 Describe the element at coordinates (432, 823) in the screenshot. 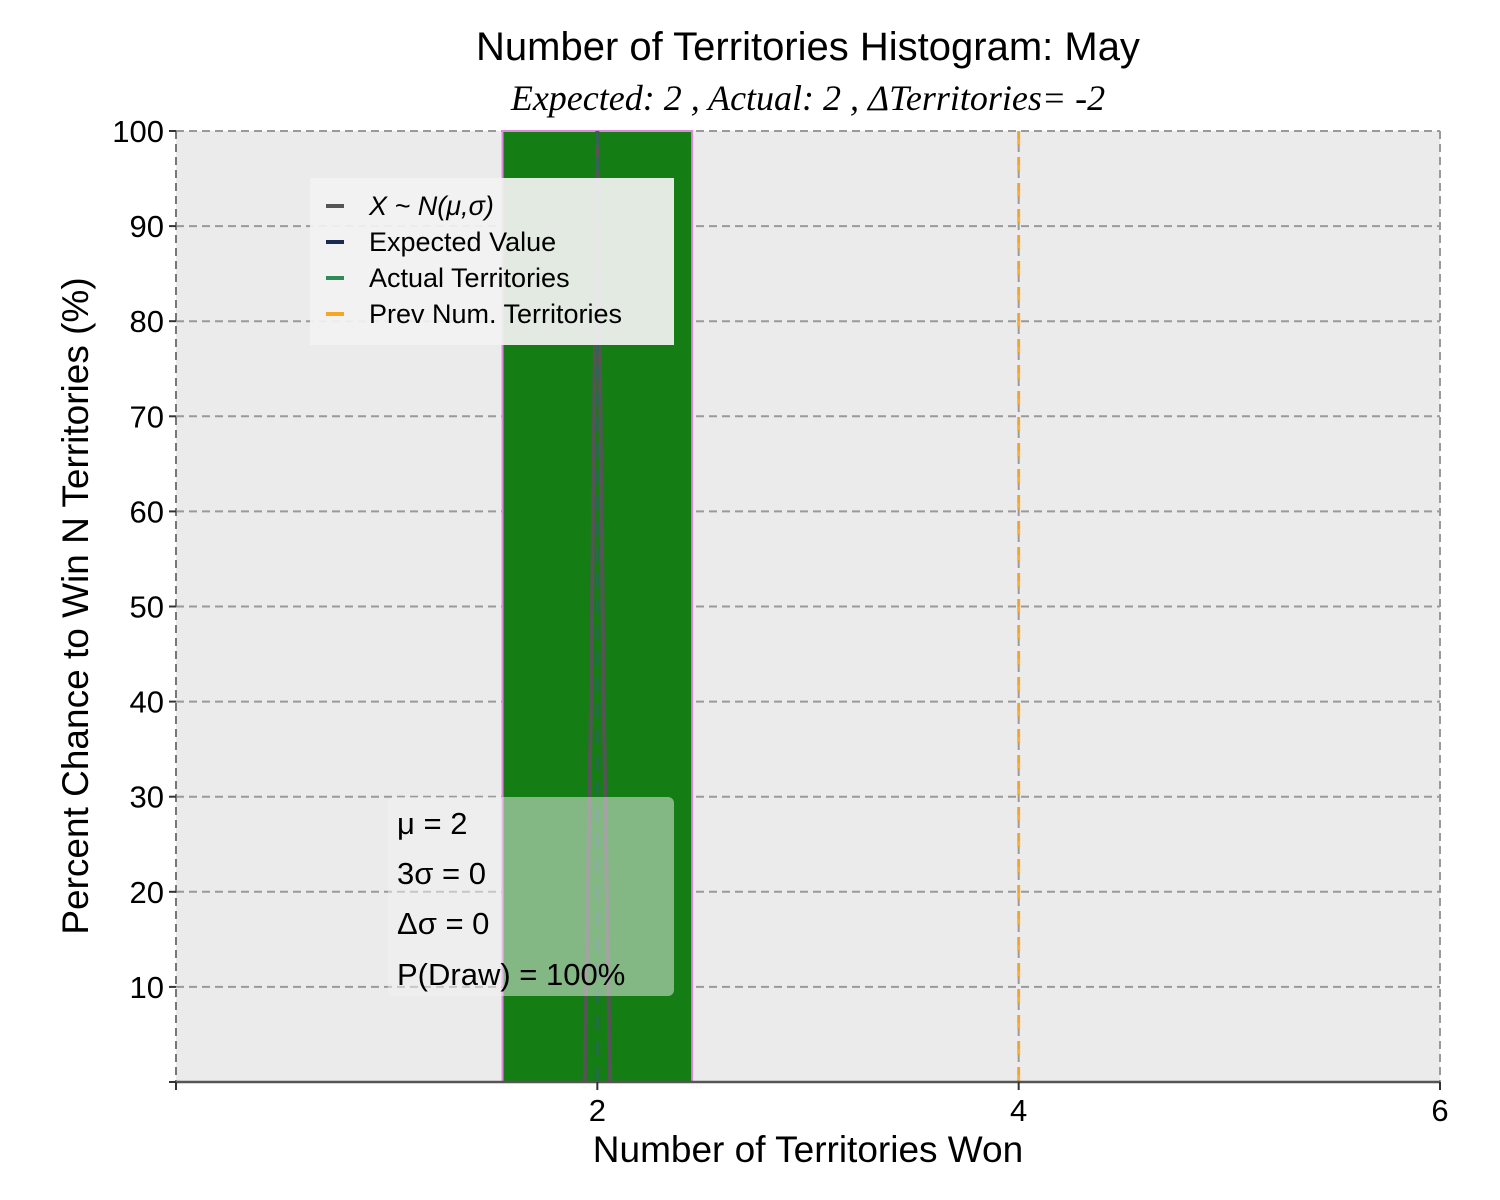

I see `stats-mu: μ = 2` at that location.